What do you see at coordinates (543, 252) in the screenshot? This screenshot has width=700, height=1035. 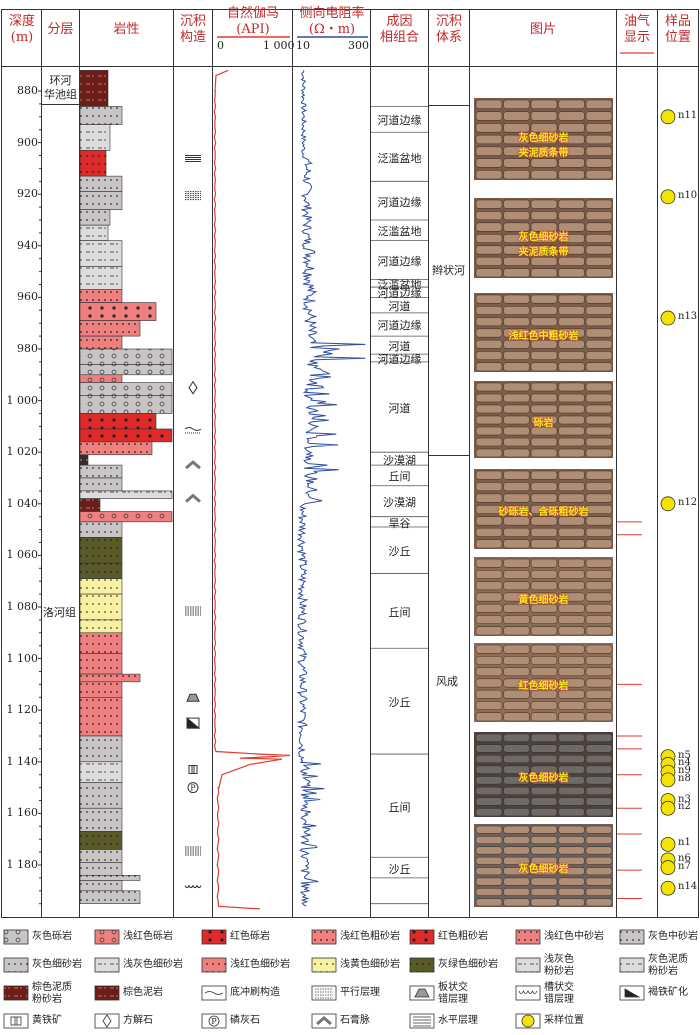 I see `photo-caption-line: 夹泥质条带` at bounding box center [543, 252].